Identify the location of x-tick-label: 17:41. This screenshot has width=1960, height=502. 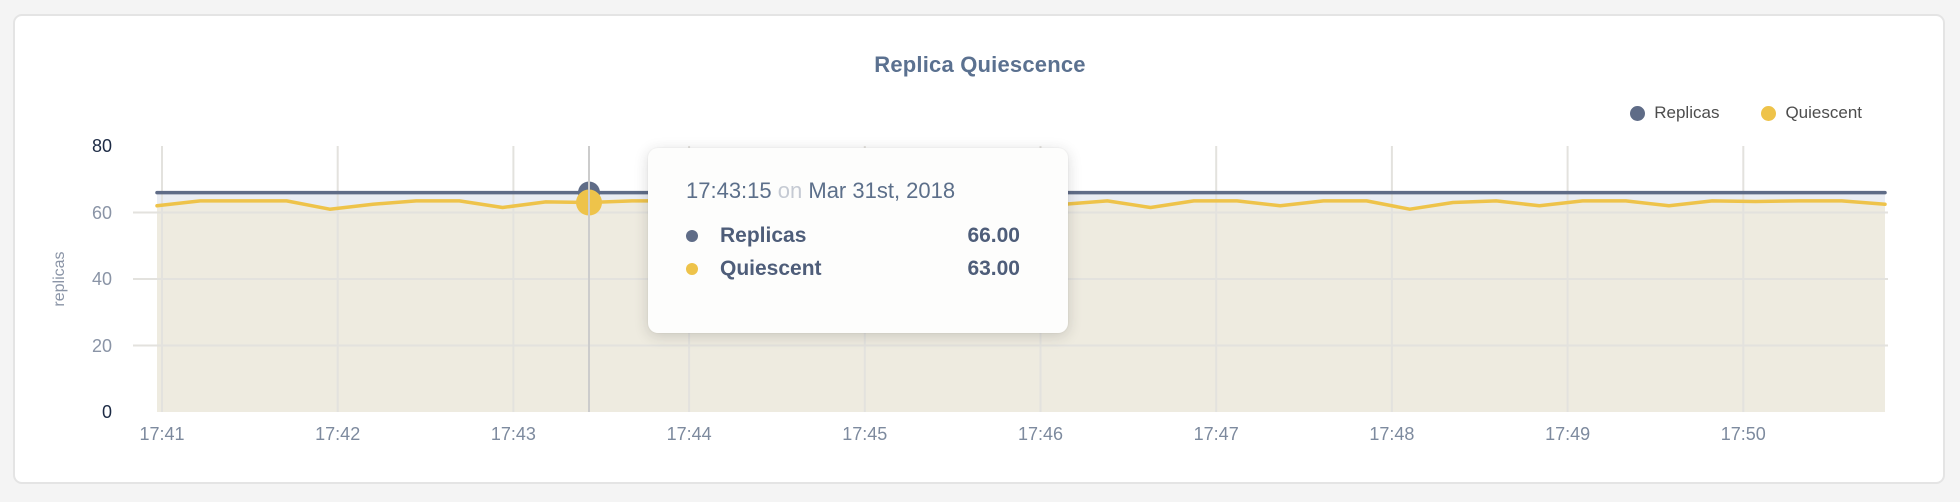
(162, 434).